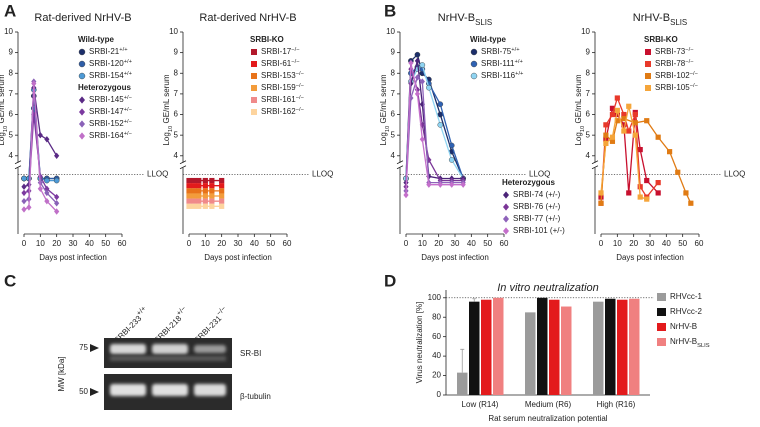 The width and height of the screenshot is (760, 427). Describe the element at coordinates (455, 257) in the screenshot. I see `x-axis-label: Days post infection` at that location.